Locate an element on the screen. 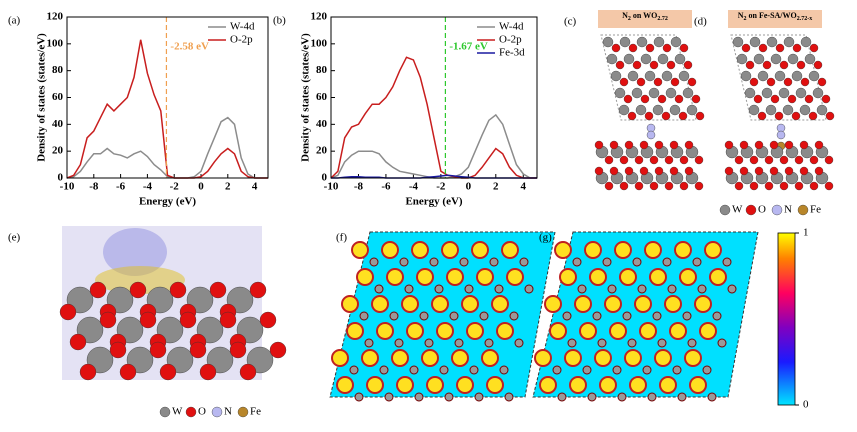 Image resolution: width=857 pixels, height=432 pixels. y-tick-label: 0 is located at coordinates (61, 178).